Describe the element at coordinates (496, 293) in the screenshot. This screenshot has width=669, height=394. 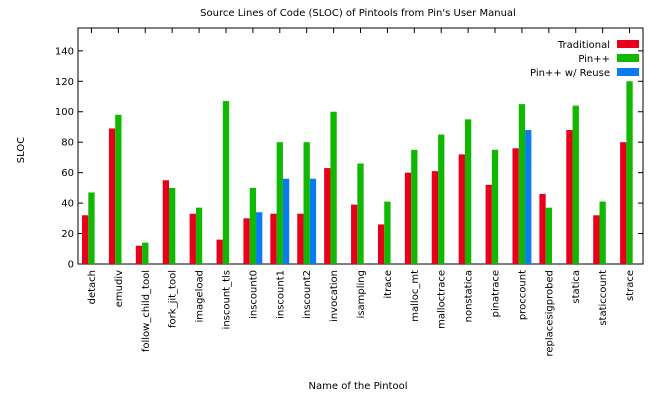
I see `x-tick-label: pinatrace` at that location.